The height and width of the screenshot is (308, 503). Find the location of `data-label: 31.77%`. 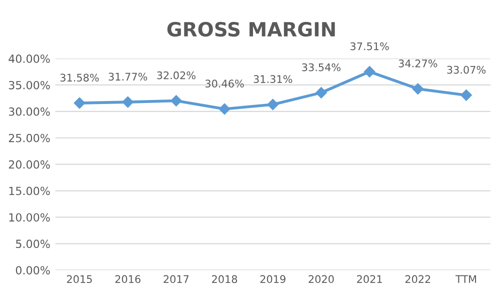

data-label: 31.77% is located at coordinates (128, 76).